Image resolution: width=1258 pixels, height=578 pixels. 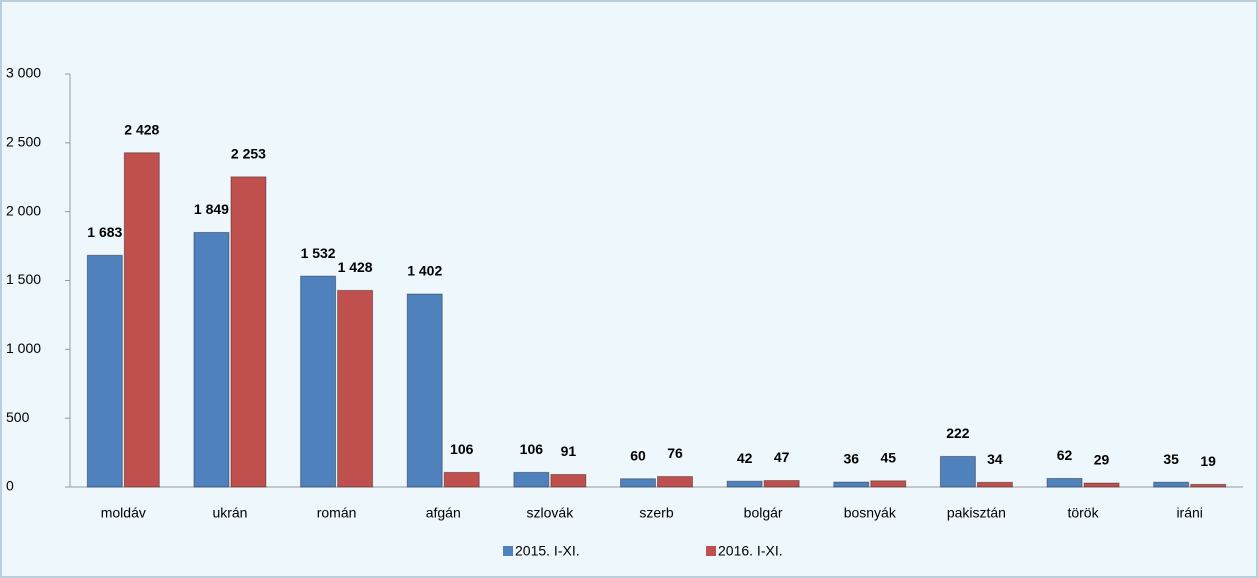 What do you see at coordinates (229, 513) in the screenshot?
I see `x-tick-label: ukrán` at bounding box center [229, 513].